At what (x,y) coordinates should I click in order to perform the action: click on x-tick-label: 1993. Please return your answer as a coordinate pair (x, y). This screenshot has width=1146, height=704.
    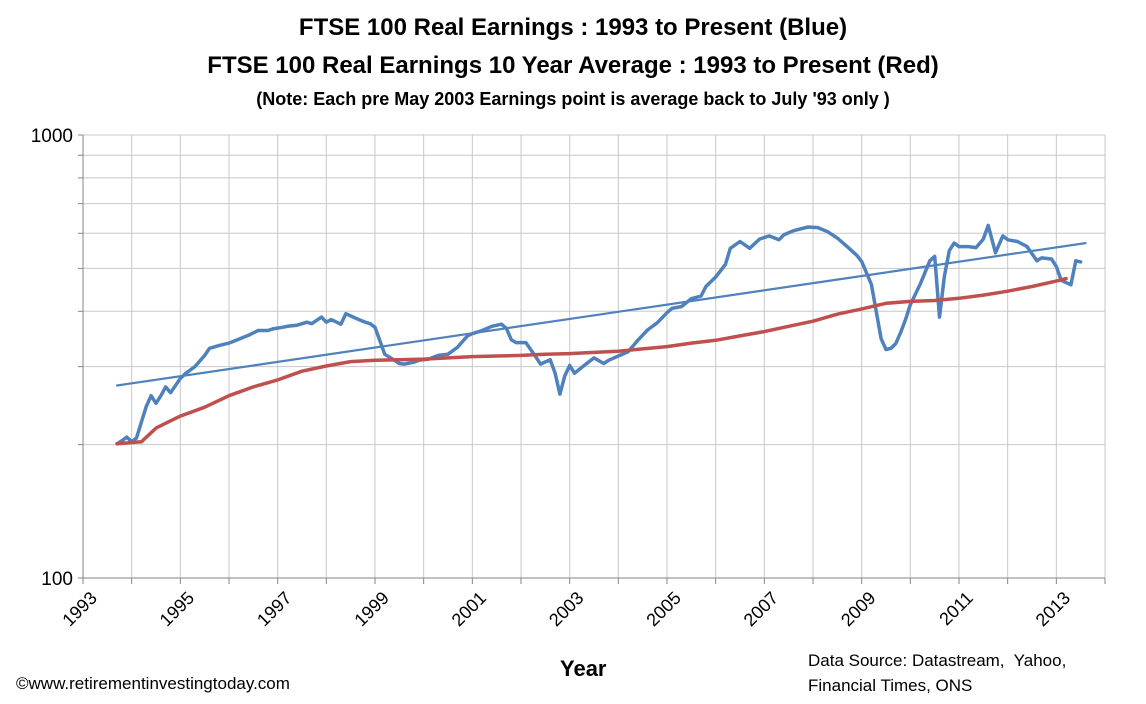
    Looking at the image, I should click on (79, 609).